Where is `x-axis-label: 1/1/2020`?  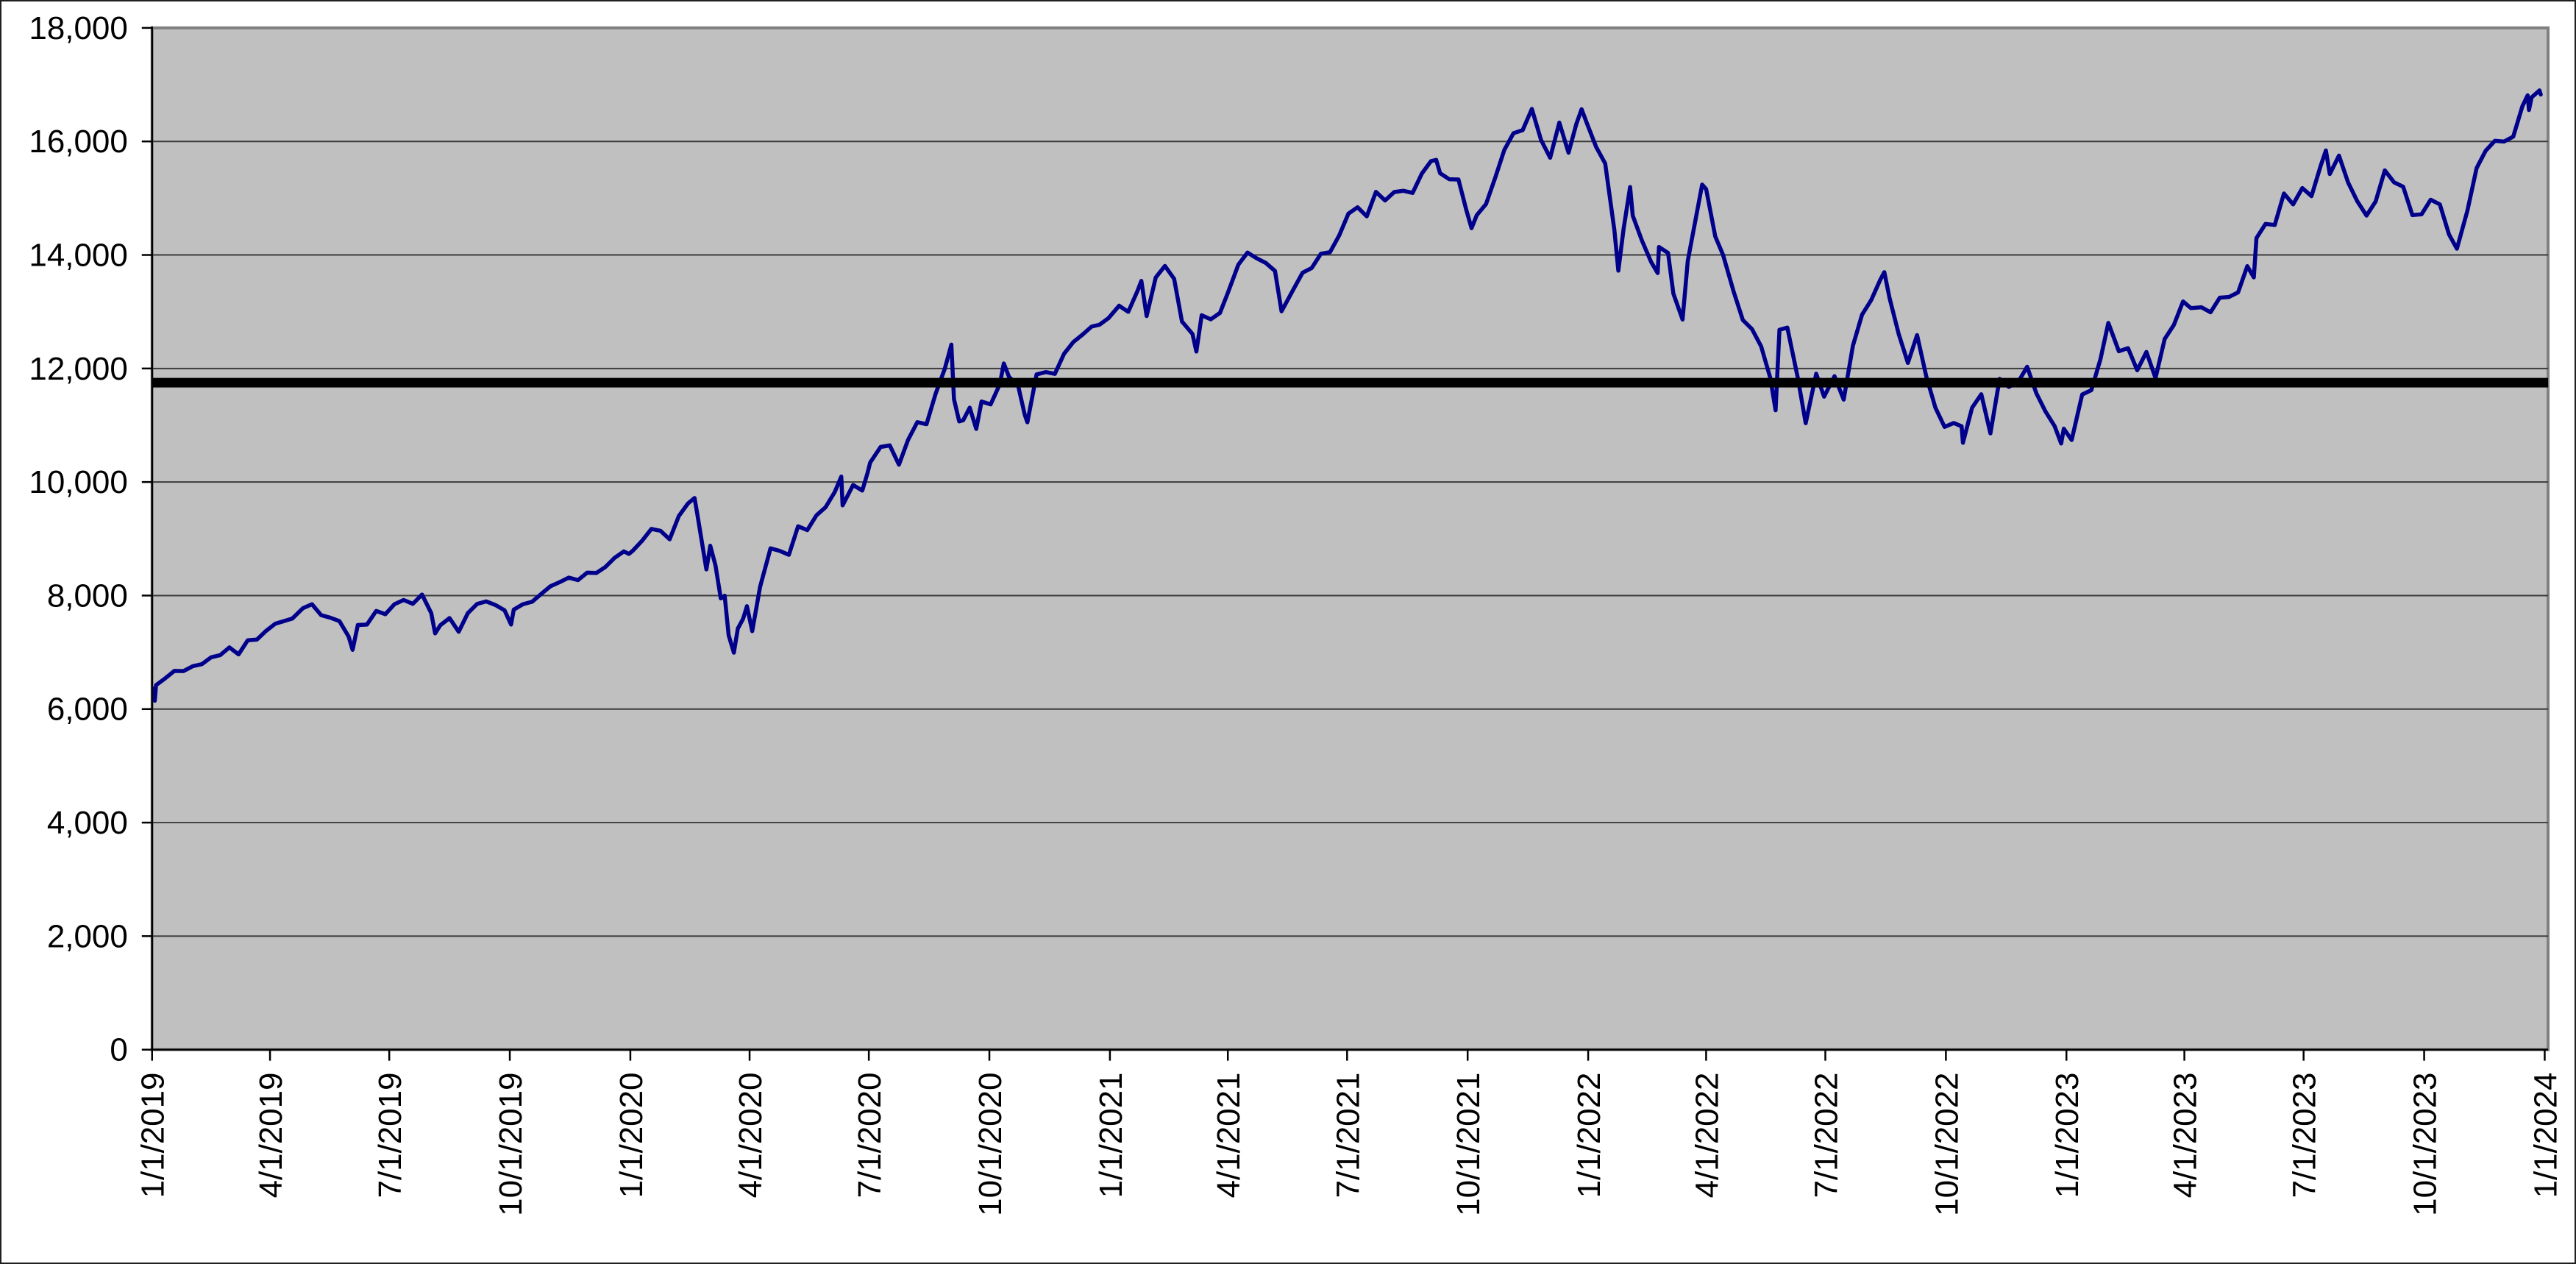 x-axis-label: 1/1/2020 is located at coordinates (631, 1136).